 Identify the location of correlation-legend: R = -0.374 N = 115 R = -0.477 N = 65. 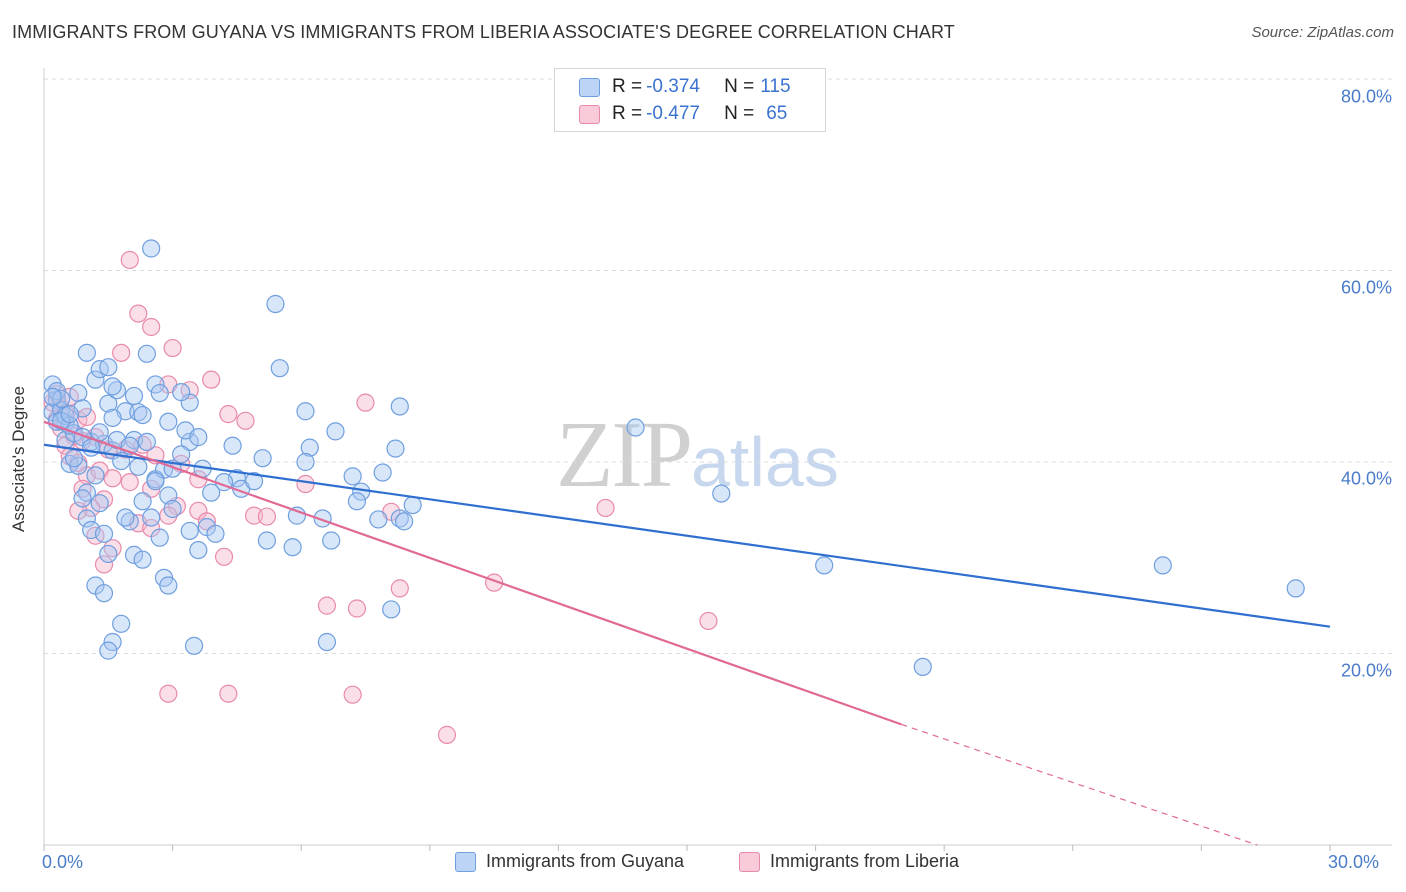
(690, 100).